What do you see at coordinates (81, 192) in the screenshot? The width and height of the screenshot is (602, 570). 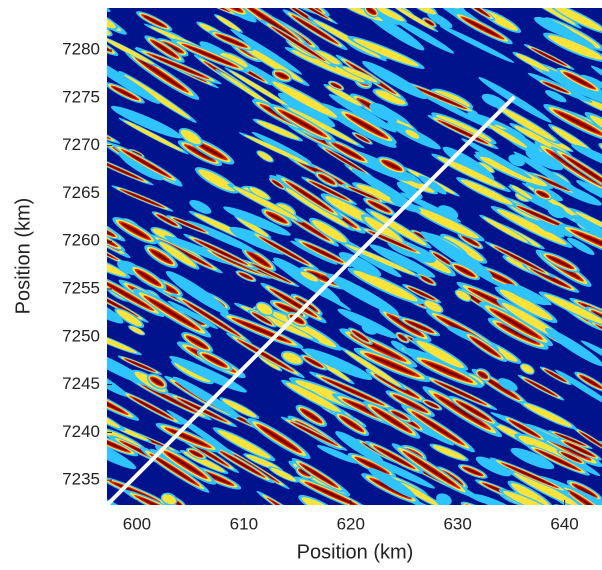 I see `y-tick-label: 7265` at bounding box center [81, 192].